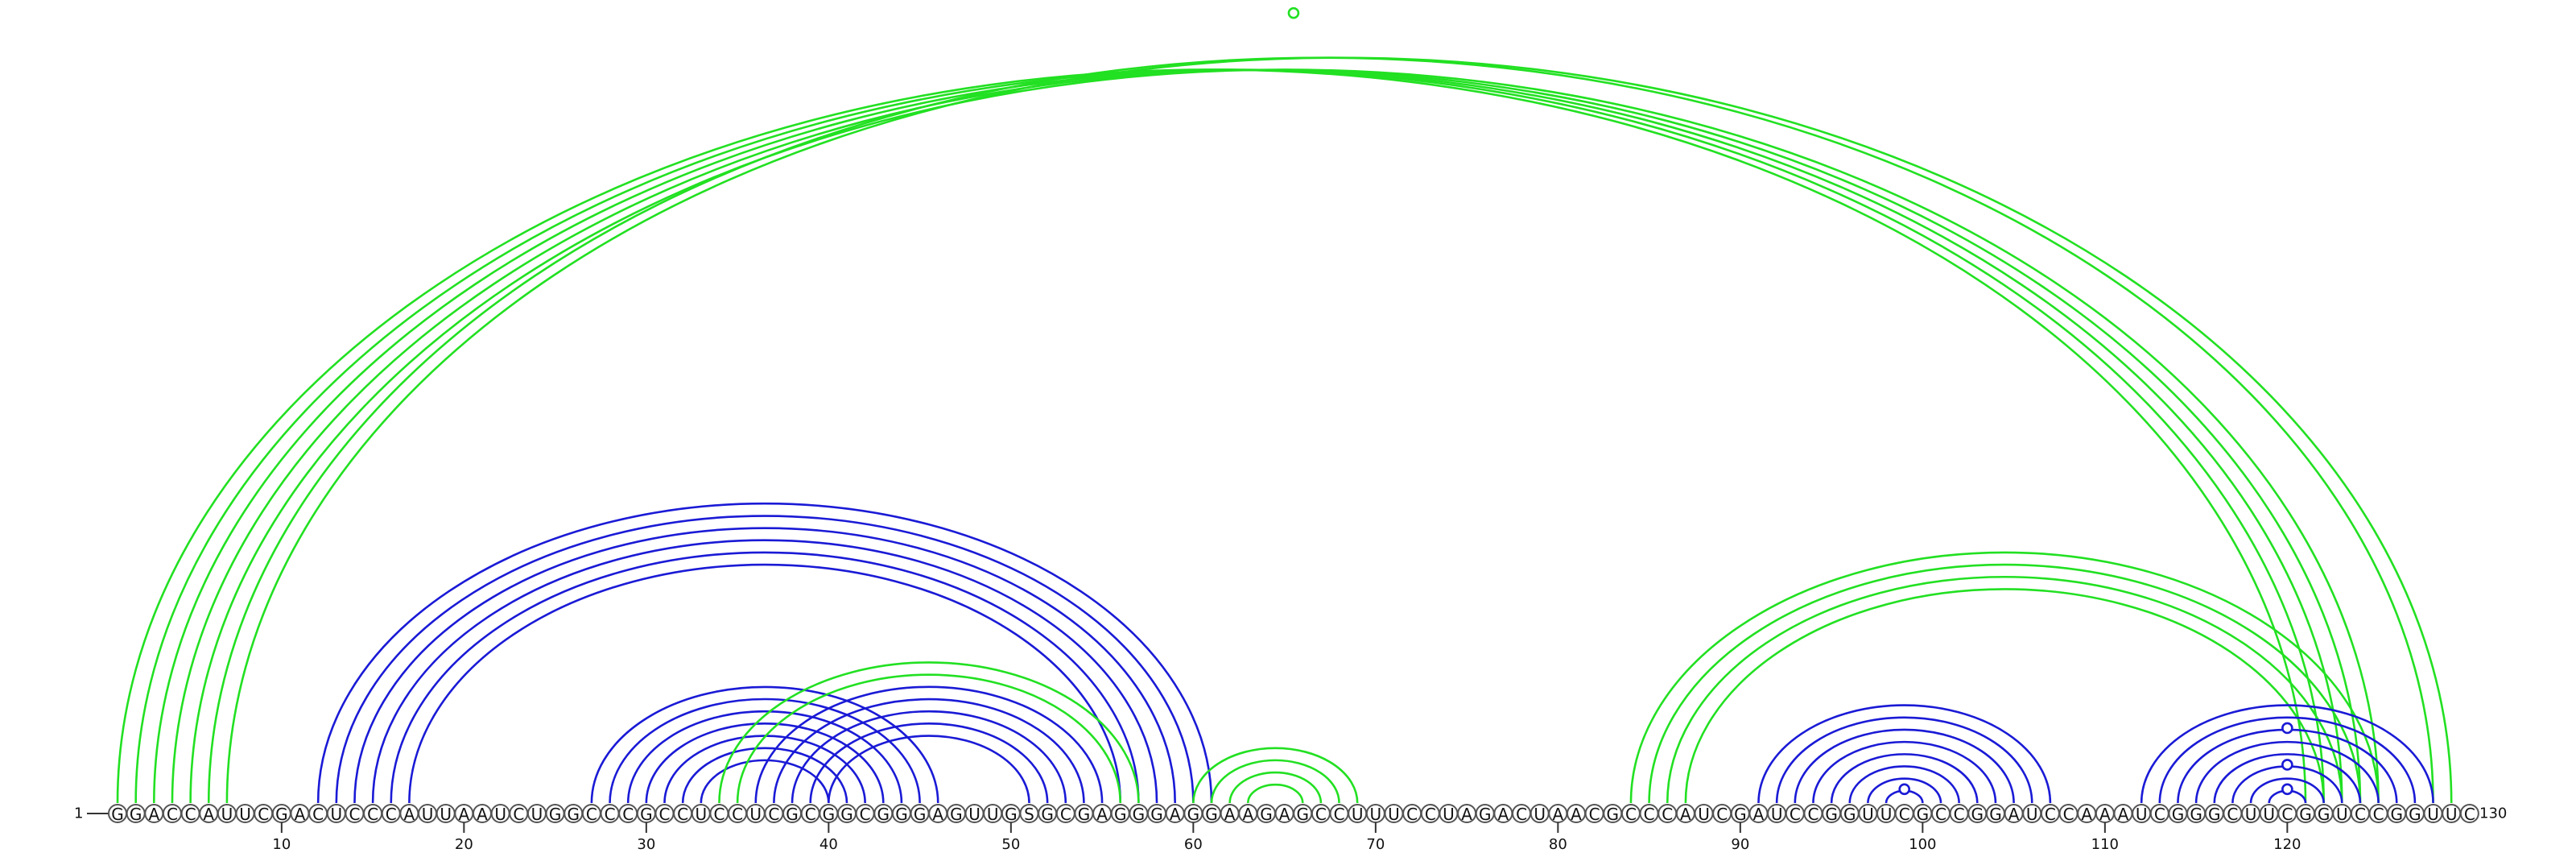 This screenshot has height=857, width=2576. What do you see at coordinates (1286, 837) in the screenshot?
I see `position-ticks: 10 20 30 40 50 60 70 80 90 100 110 120` at bounding box center [1286, 837].